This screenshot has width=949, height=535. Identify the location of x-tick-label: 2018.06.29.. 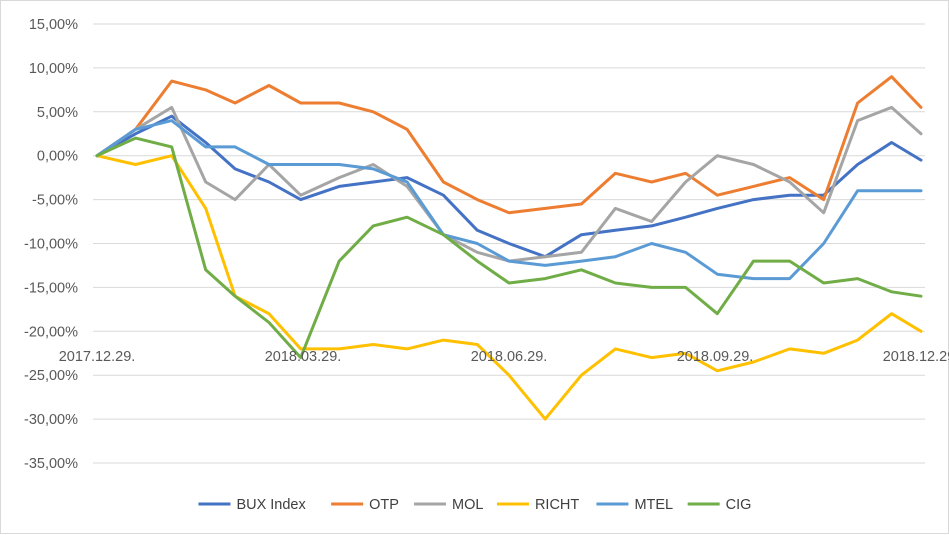
(509, 357).